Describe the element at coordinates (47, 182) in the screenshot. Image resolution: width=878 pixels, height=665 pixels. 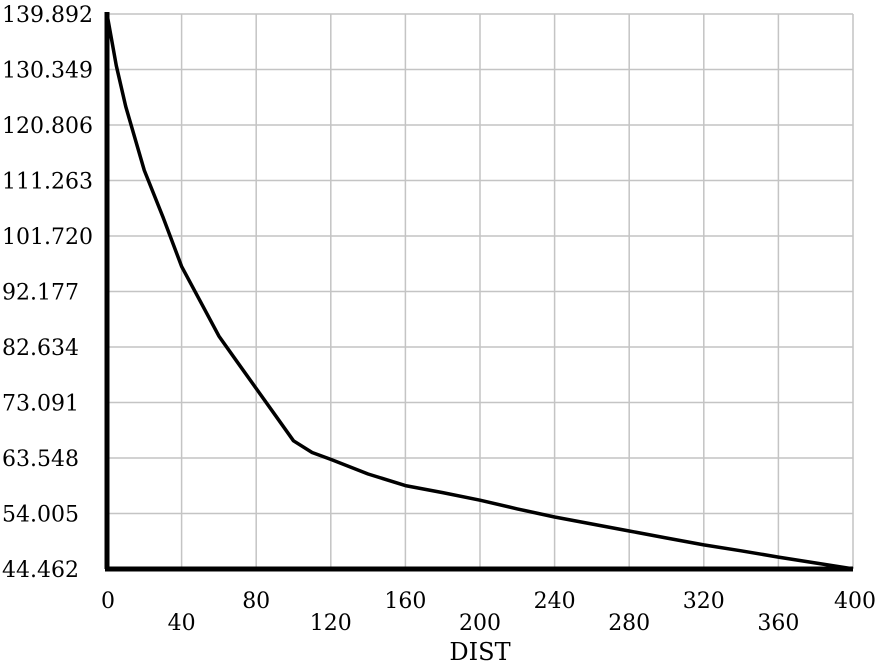
I see `y-tick-label: 111.263` at that location.